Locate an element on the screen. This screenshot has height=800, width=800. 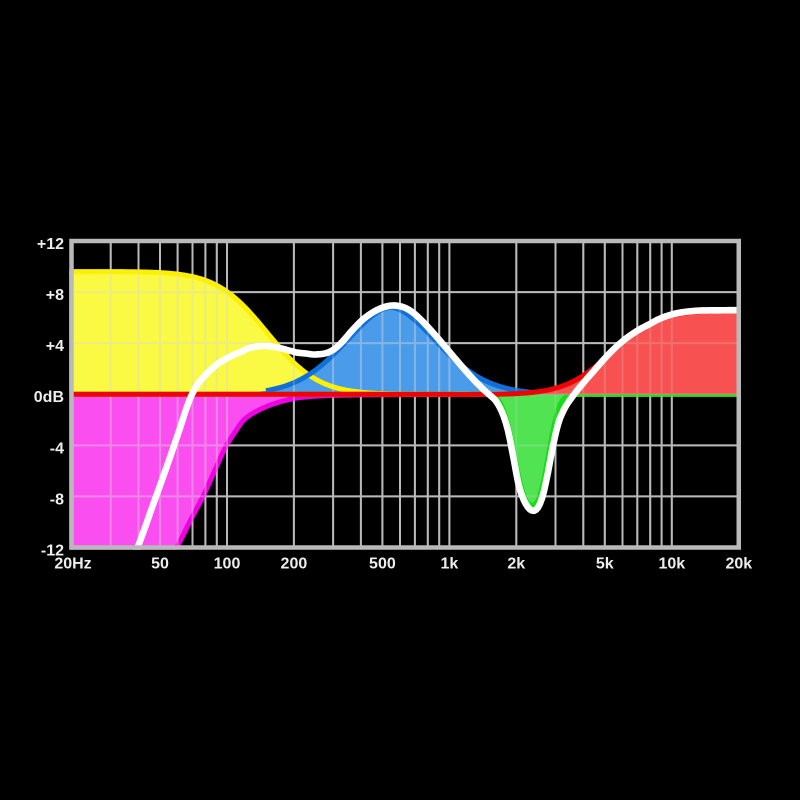
svg-text: 50 is located at coordinates (160, 564).